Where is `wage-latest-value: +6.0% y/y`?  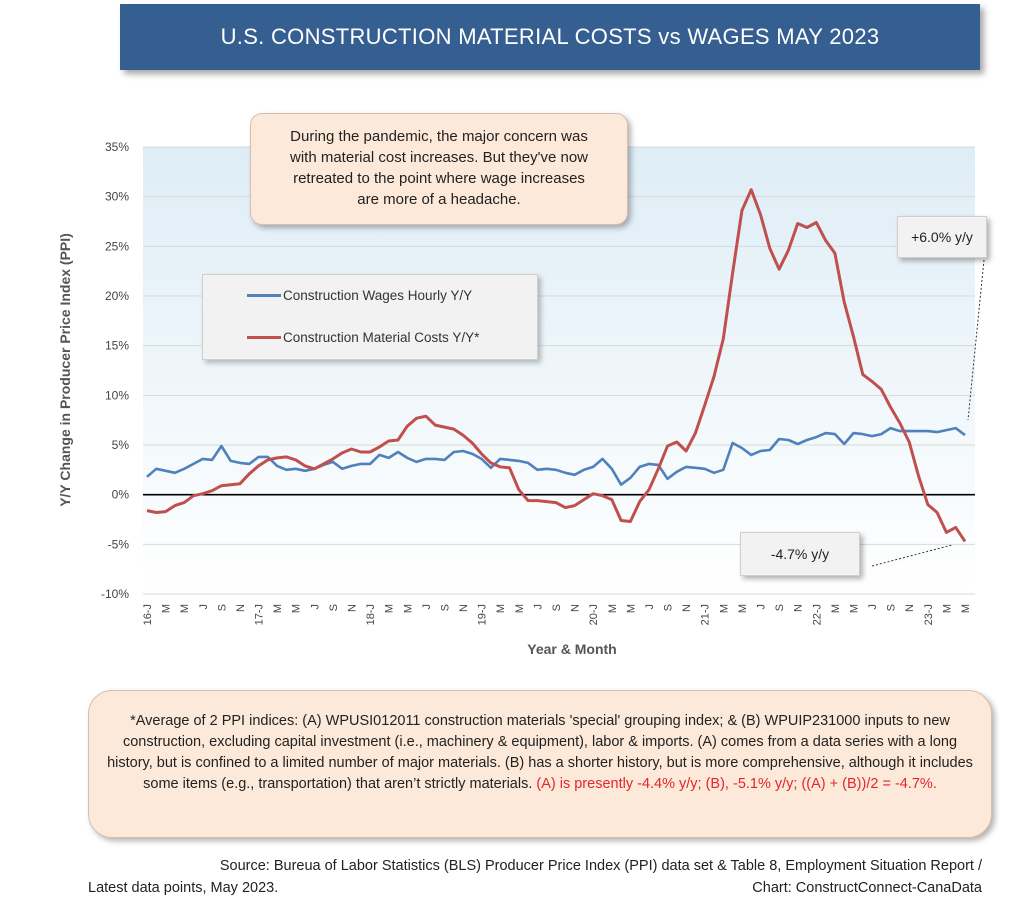 wage-latest-value: +6.0% y/y is located at coordinates (942, 237).